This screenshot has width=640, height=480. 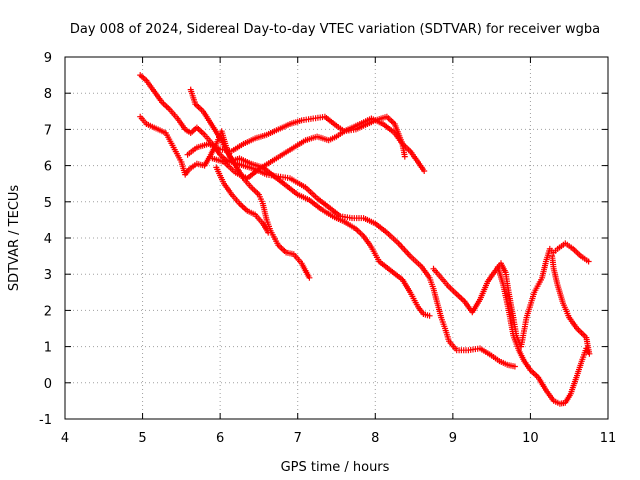 I want to click on y-tick-labels: -1 0 1 2 3 4 5 6 7 8 9, so click(x=45, y=239).